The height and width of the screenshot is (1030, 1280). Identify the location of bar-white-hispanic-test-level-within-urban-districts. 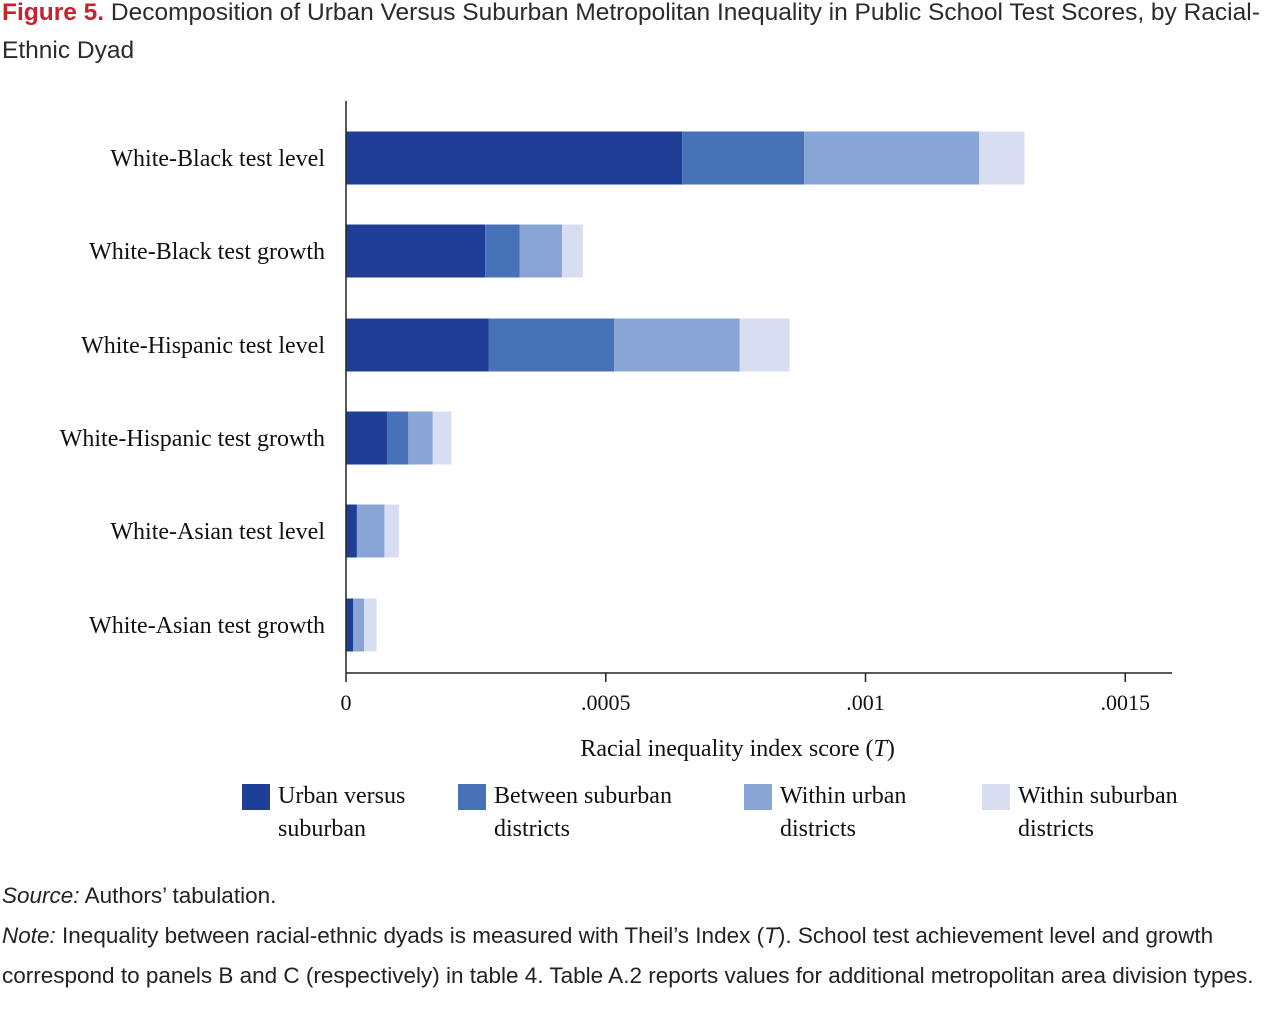
(677, 345).